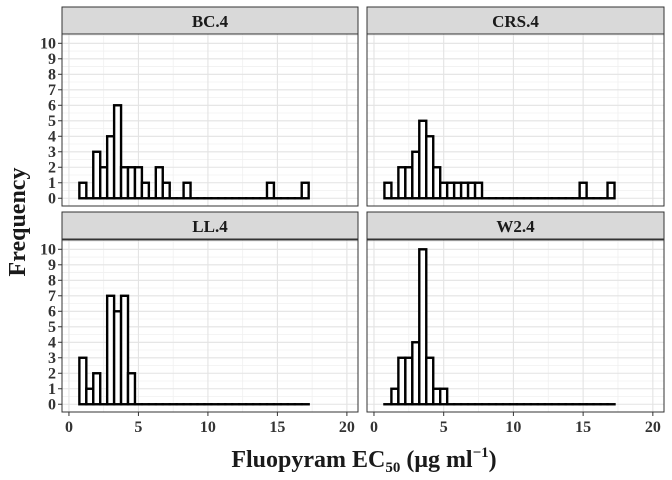 This screenshot has width=672, height=480. I want to click on x-axis-title-unit: (μg ml, so click(436, 460).